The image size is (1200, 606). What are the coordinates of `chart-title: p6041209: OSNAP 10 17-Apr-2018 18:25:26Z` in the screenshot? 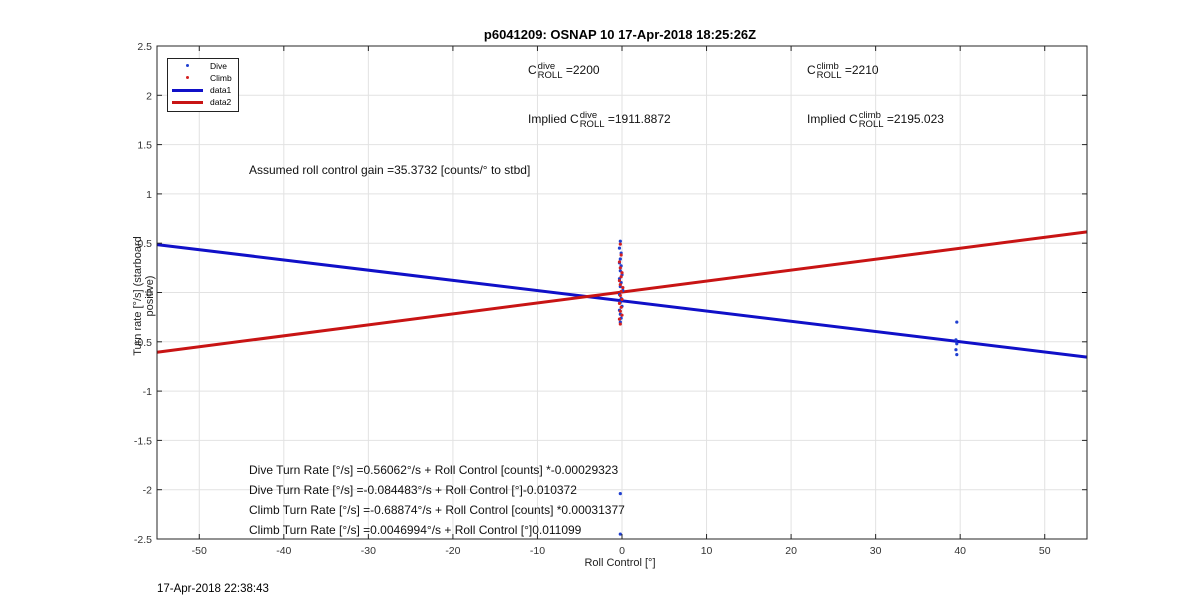 It's located at (620, 34).